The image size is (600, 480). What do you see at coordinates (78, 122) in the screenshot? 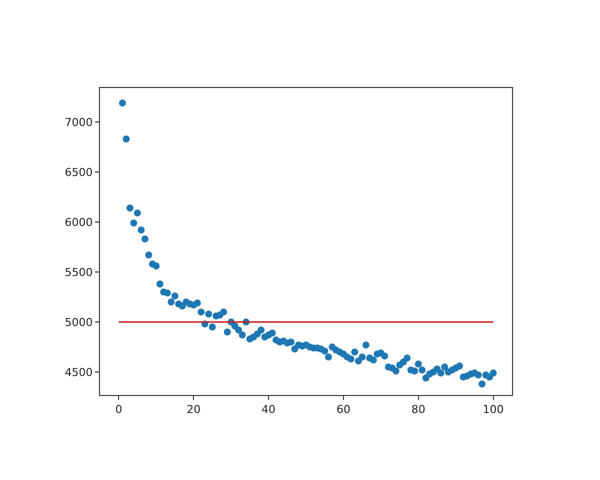
I see `y-tick-label: 7000` at bounding box center [78, 122].